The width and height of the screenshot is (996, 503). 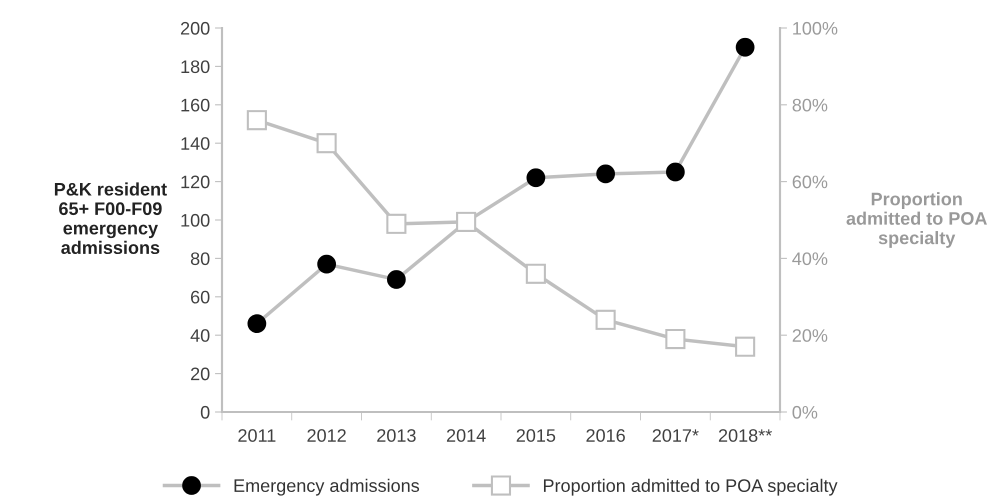 I want to click on x-tick-label: 2015, so click(x=536, y=435).